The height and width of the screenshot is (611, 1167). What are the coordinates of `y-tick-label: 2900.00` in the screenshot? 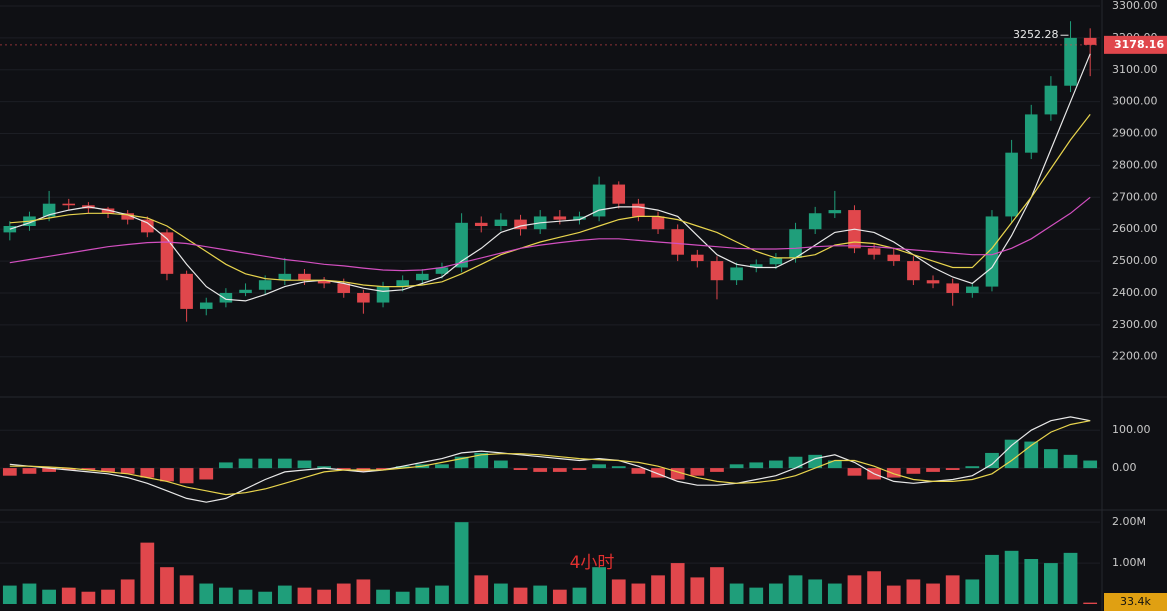 It's located at (1135, 133).